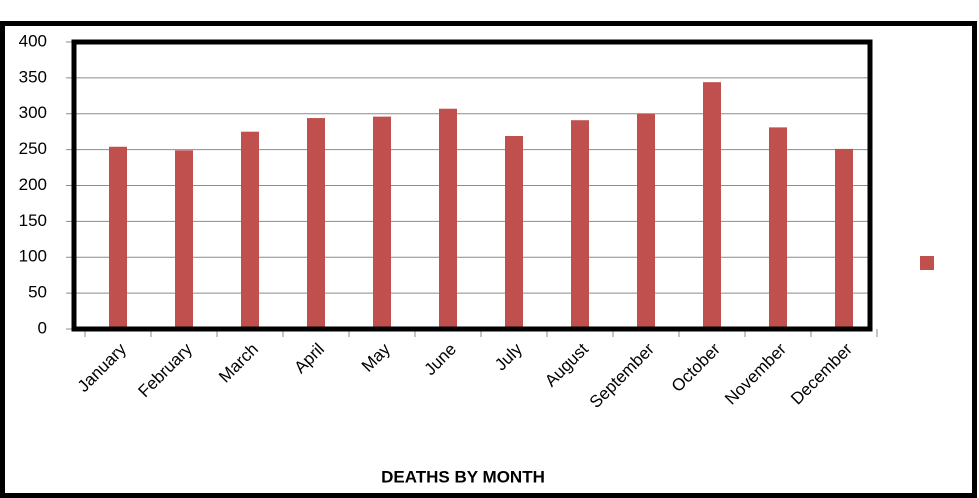 The height and width of the screenshot is (498, 979). What do you see at coordinates (33, 220) in the screenshot?
I see `y-tick-label: 150` at bounding box center [33, 220].